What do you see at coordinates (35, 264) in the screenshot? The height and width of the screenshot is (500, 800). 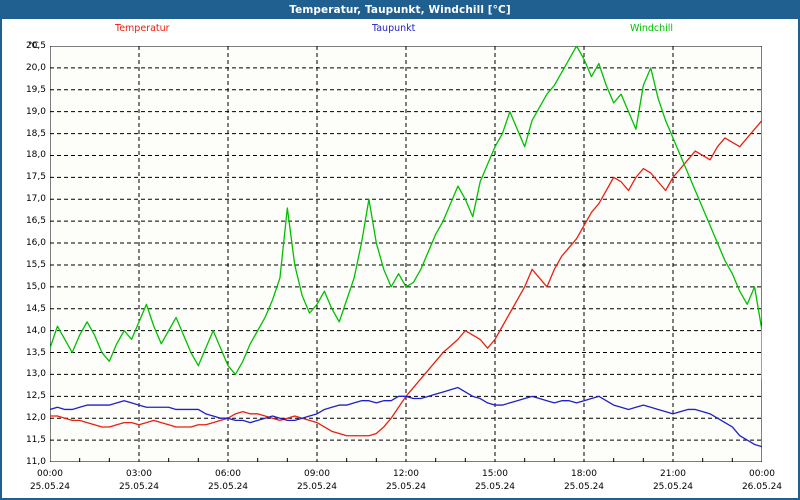 I see `y-tick-label: 15,5` at bounding box center [35, 264].